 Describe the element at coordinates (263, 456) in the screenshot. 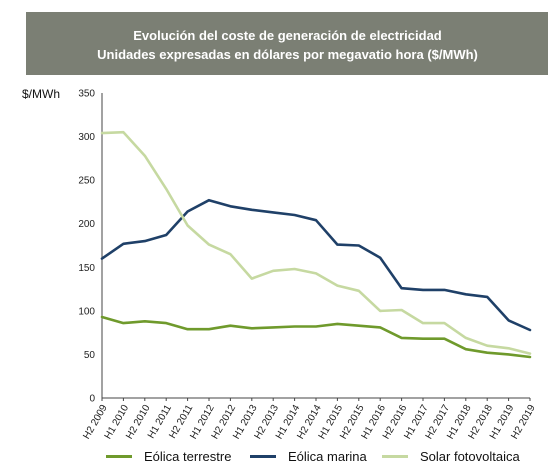

I see `legend-swatch-eolica-marina` at that location.